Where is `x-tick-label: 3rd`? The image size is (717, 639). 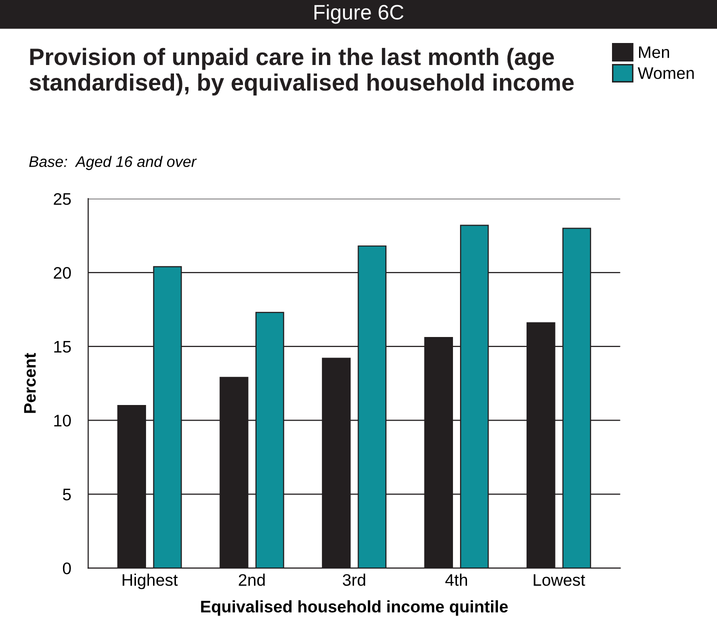 x-tick-label: 3rd is located at coordinates (354, 580).